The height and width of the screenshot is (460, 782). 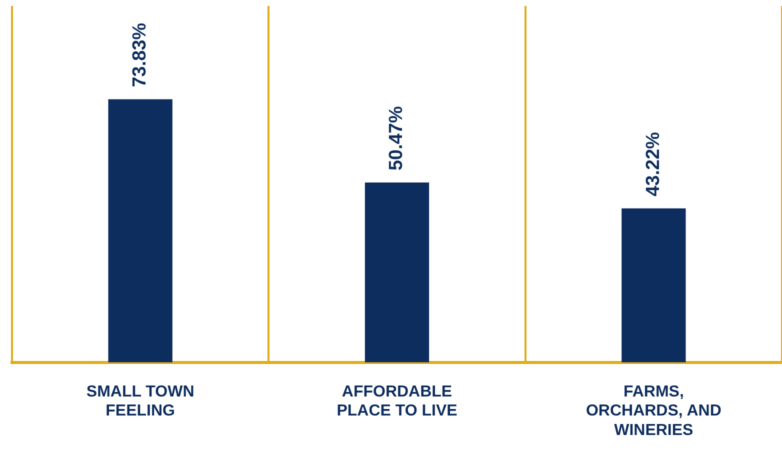 I want to click on x-tick-label: FARMS, ORCHARDS, AND WINERIES, so click(x=654, y=411).